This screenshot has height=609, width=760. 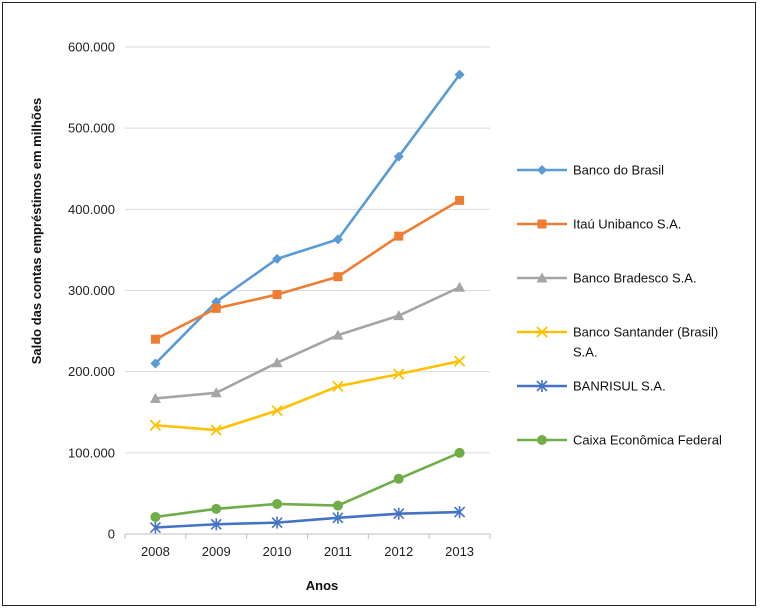 What do you see at coordinates (635, 278) in the screenshot?
I see `legend-label: Banco Bradesco S.A.` at bounding box center [635, 278].